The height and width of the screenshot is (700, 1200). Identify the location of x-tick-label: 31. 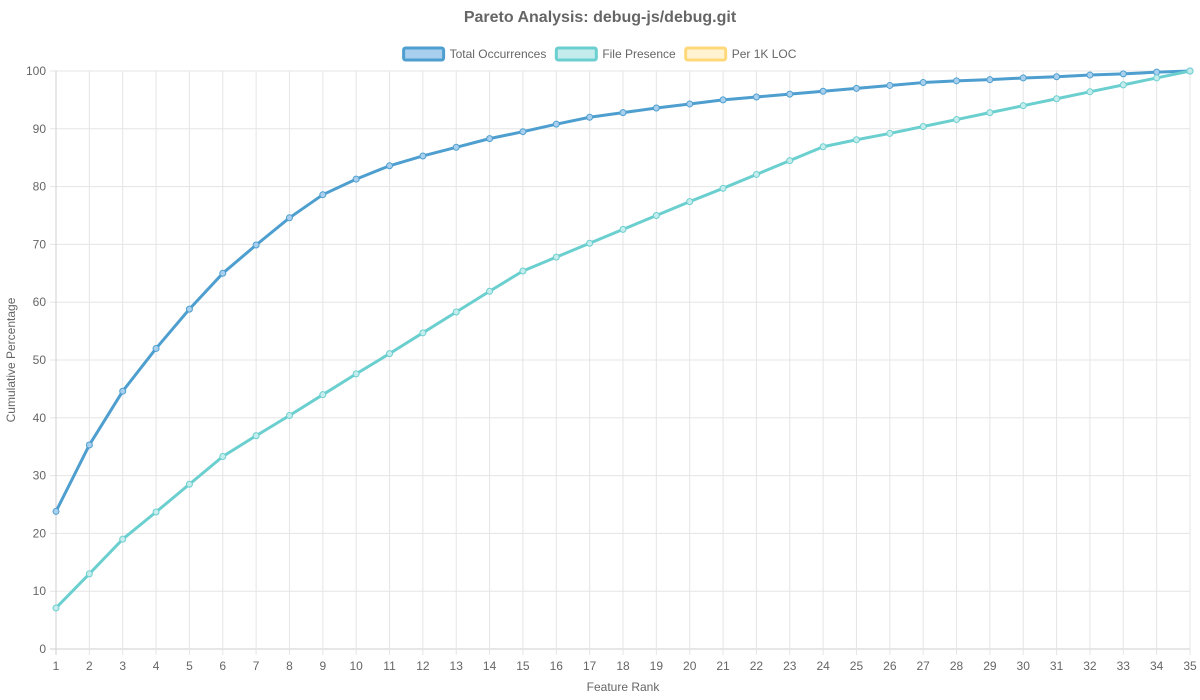
(1057, 666).